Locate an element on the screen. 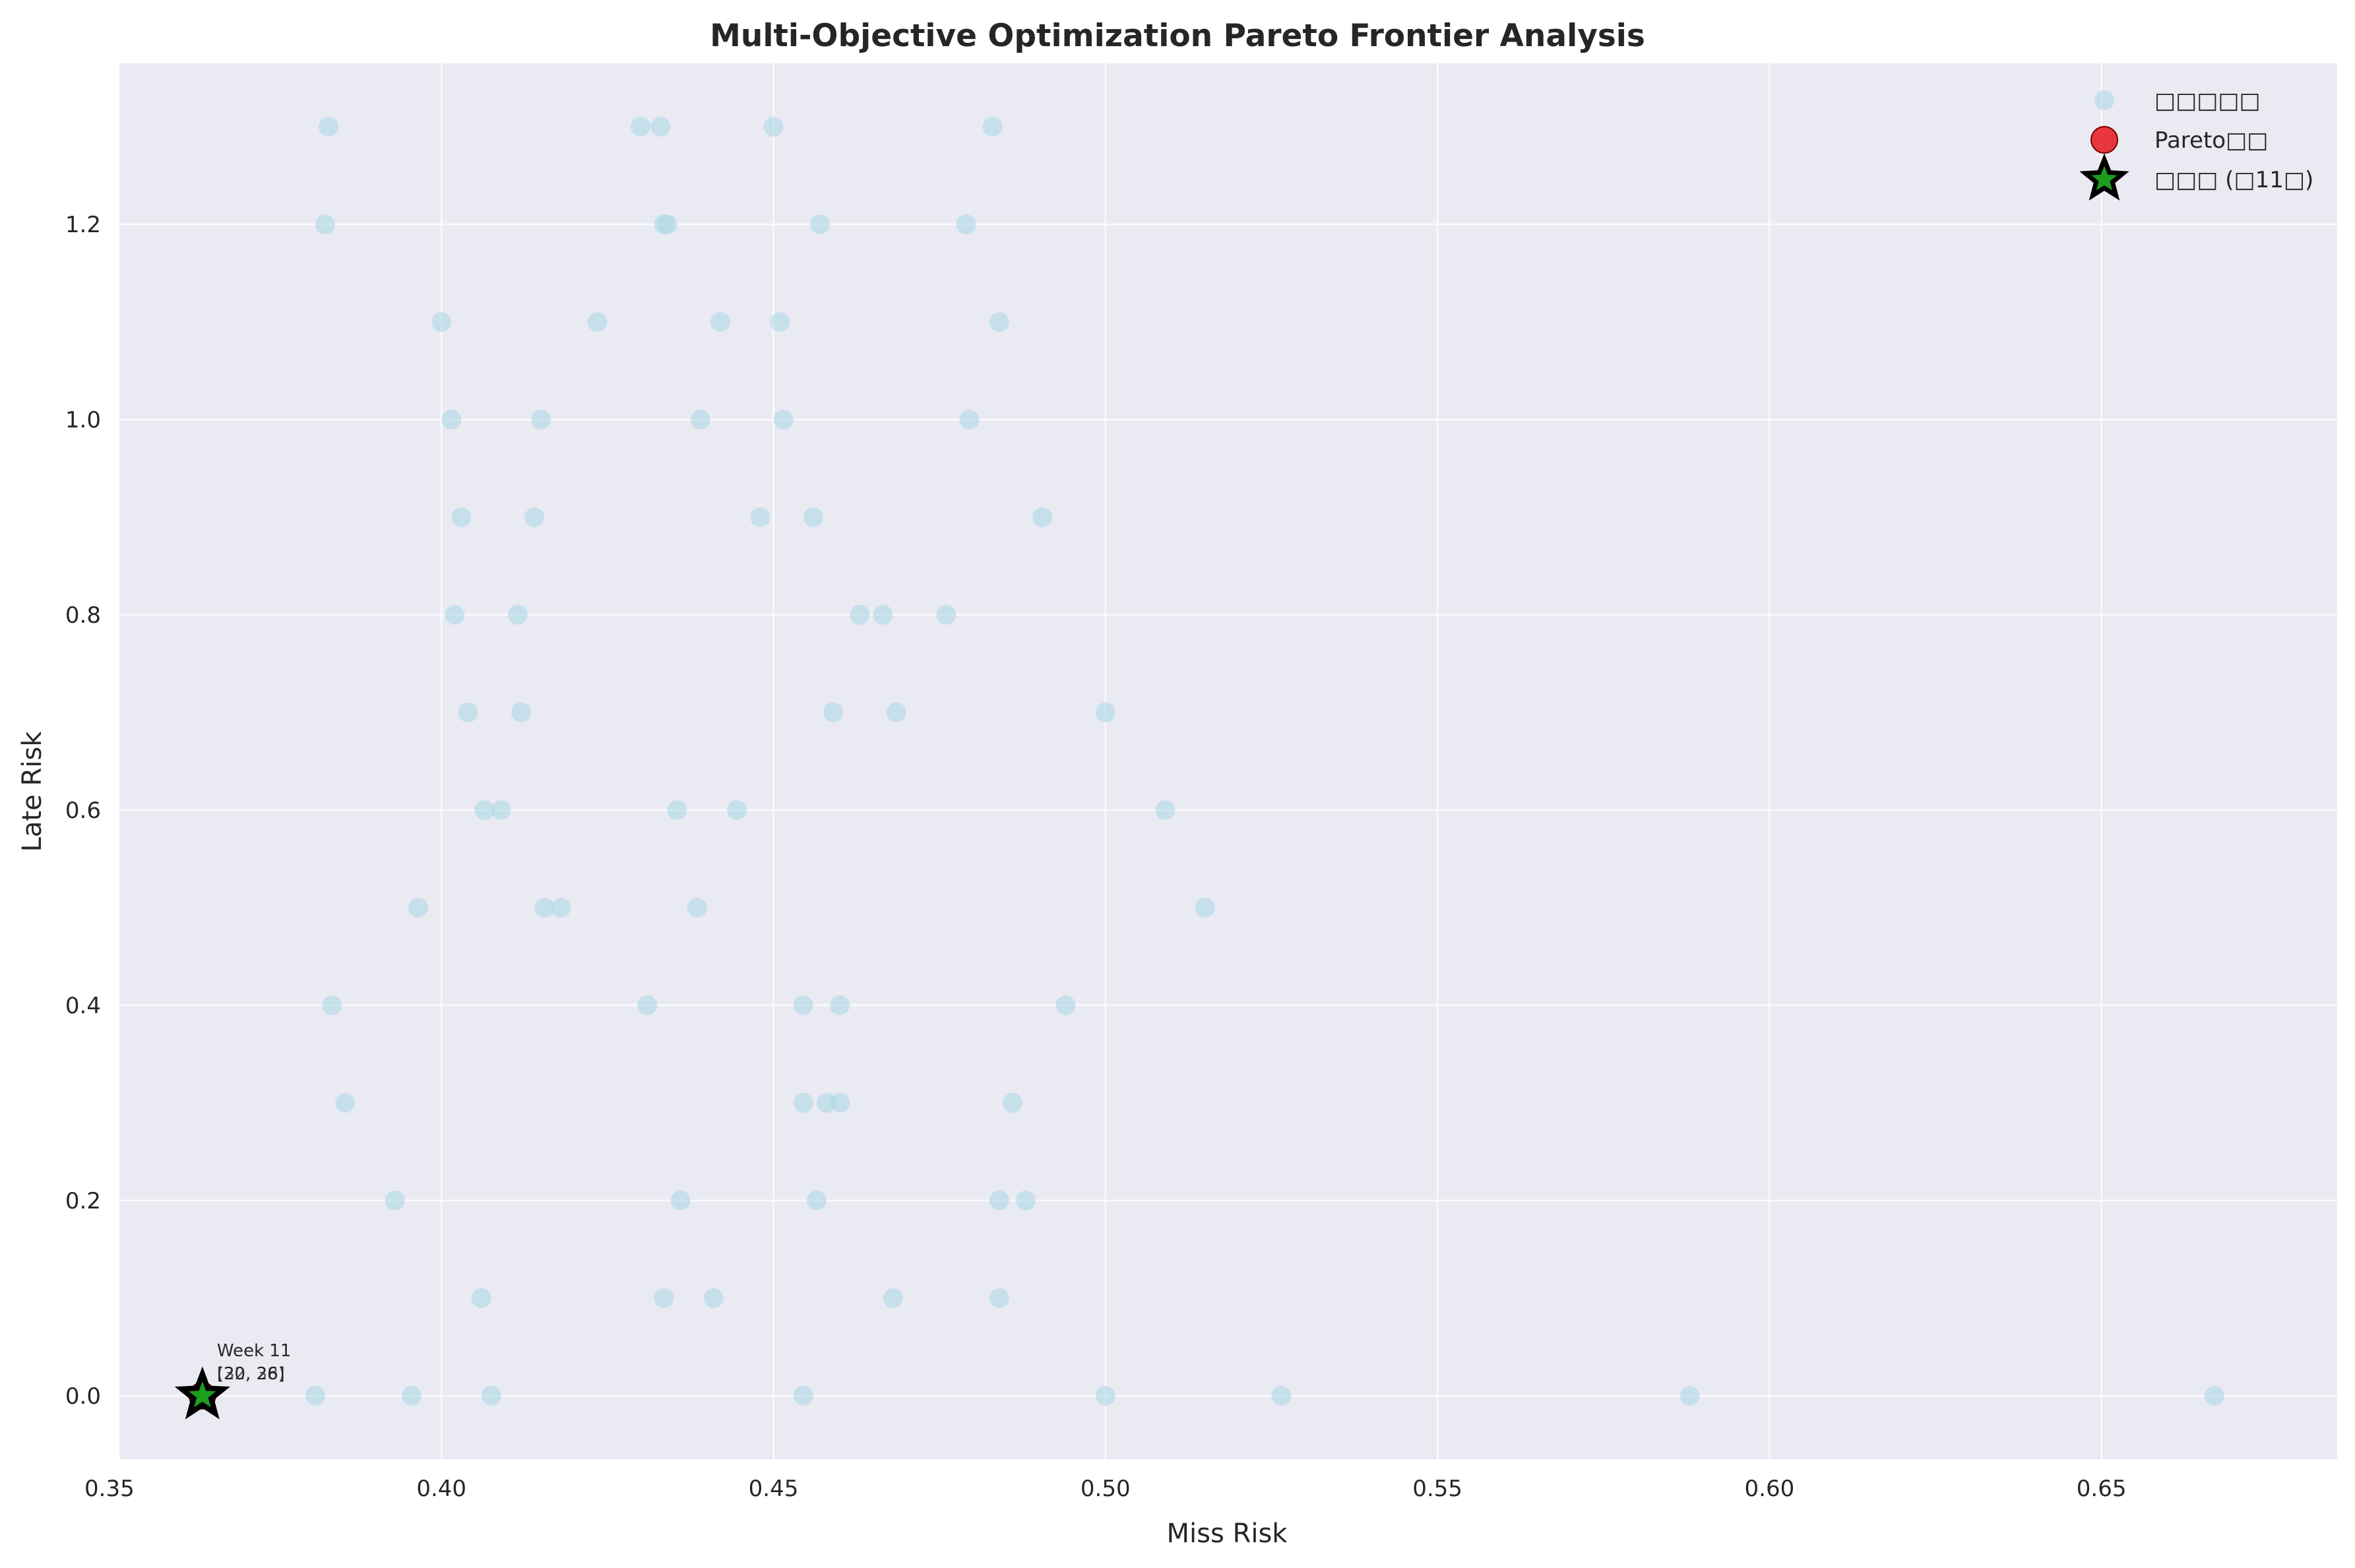  y-tick-label: 0.2 is located at coordinates (83, 1201).